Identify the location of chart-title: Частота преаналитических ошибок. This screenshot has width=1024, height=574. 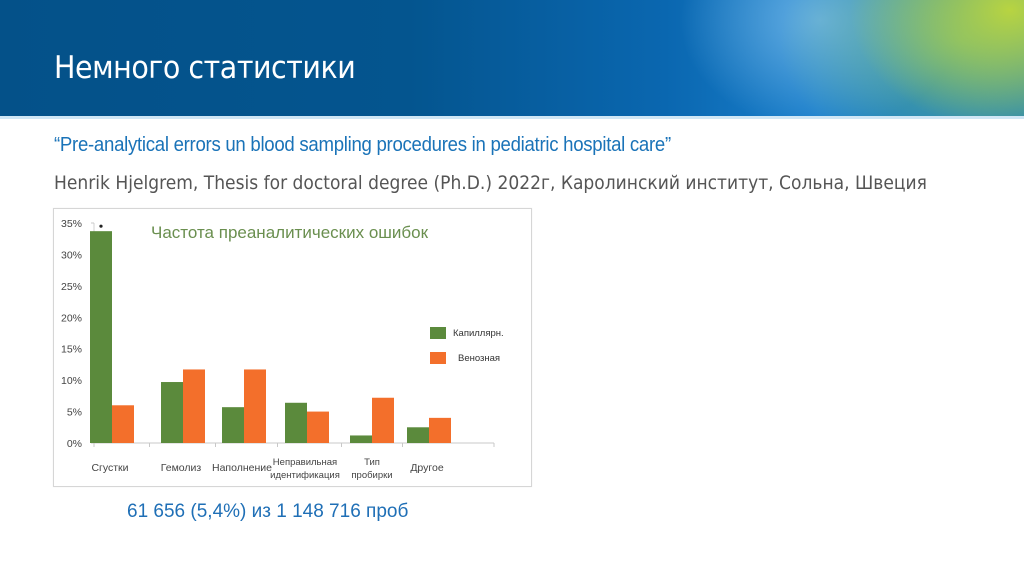
(290, 232).